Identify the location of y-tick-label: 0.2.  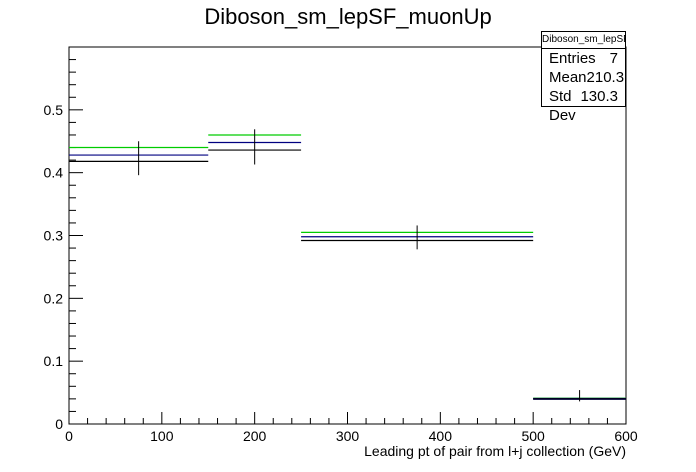
(54, 298).